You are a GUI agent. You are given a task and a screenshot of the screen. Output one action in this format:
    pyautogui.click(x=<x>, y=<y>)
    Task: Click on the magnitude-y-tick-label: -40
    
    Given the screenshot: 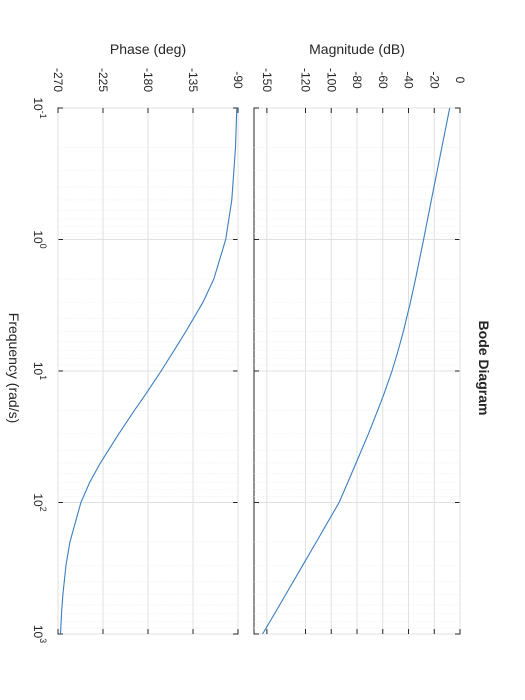 What is the action you would take?
    pyautogui.click(x=409, y=80)
    